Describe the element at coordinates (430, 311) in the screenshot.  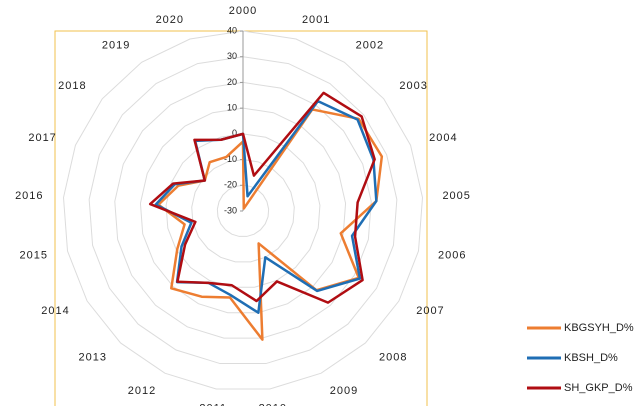
I see `category-label: 2007` at that location.